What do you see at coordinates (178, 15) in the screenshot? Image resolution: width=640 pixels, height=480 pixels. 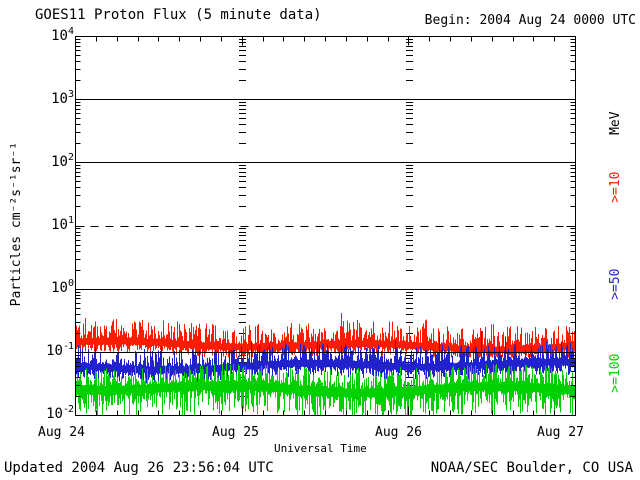 I see `chart-title: GOES11 Proton Flux (5 minute data)` at bounding box center [178, 15].